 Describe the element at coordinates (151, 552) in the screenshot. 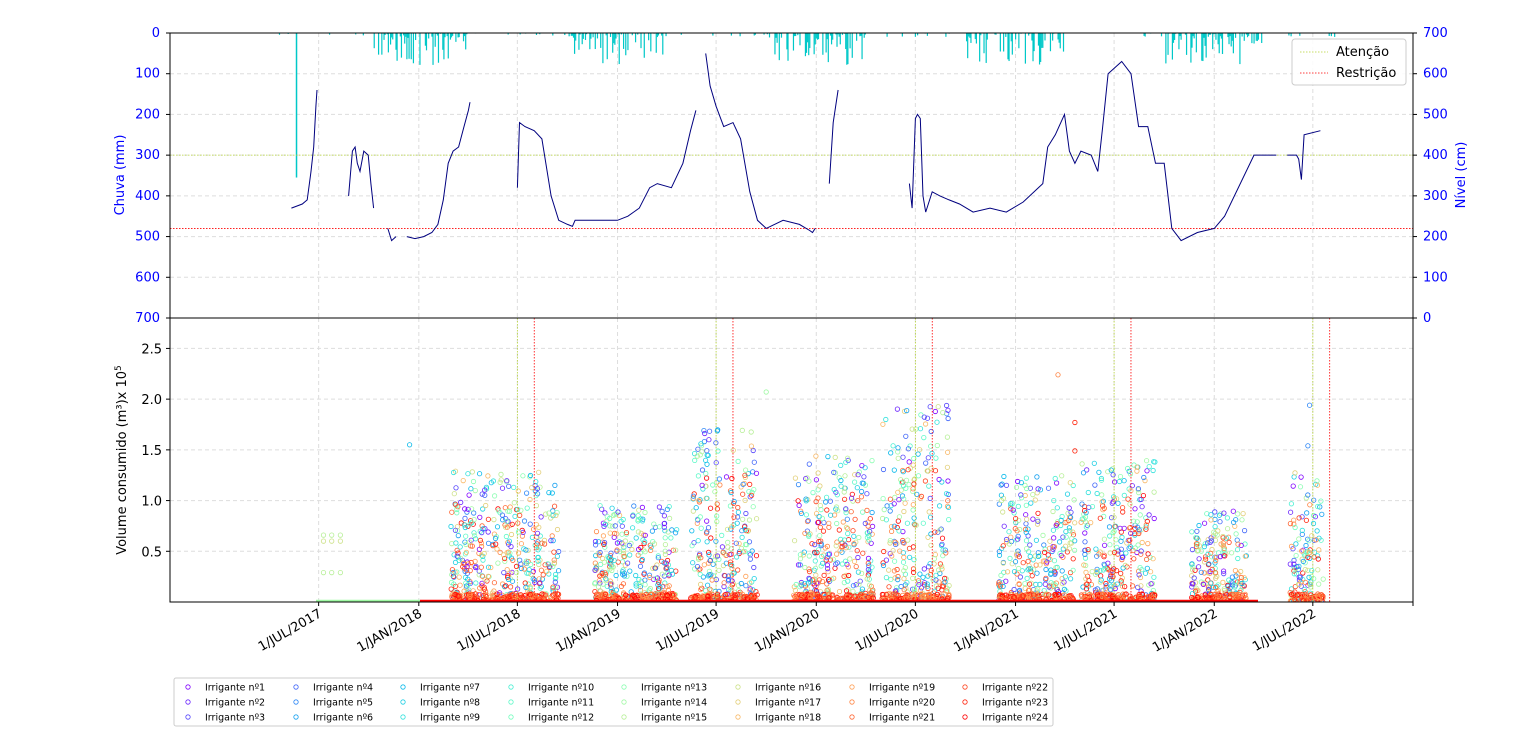

I see `volume-tick-label: 0.5` at that location.